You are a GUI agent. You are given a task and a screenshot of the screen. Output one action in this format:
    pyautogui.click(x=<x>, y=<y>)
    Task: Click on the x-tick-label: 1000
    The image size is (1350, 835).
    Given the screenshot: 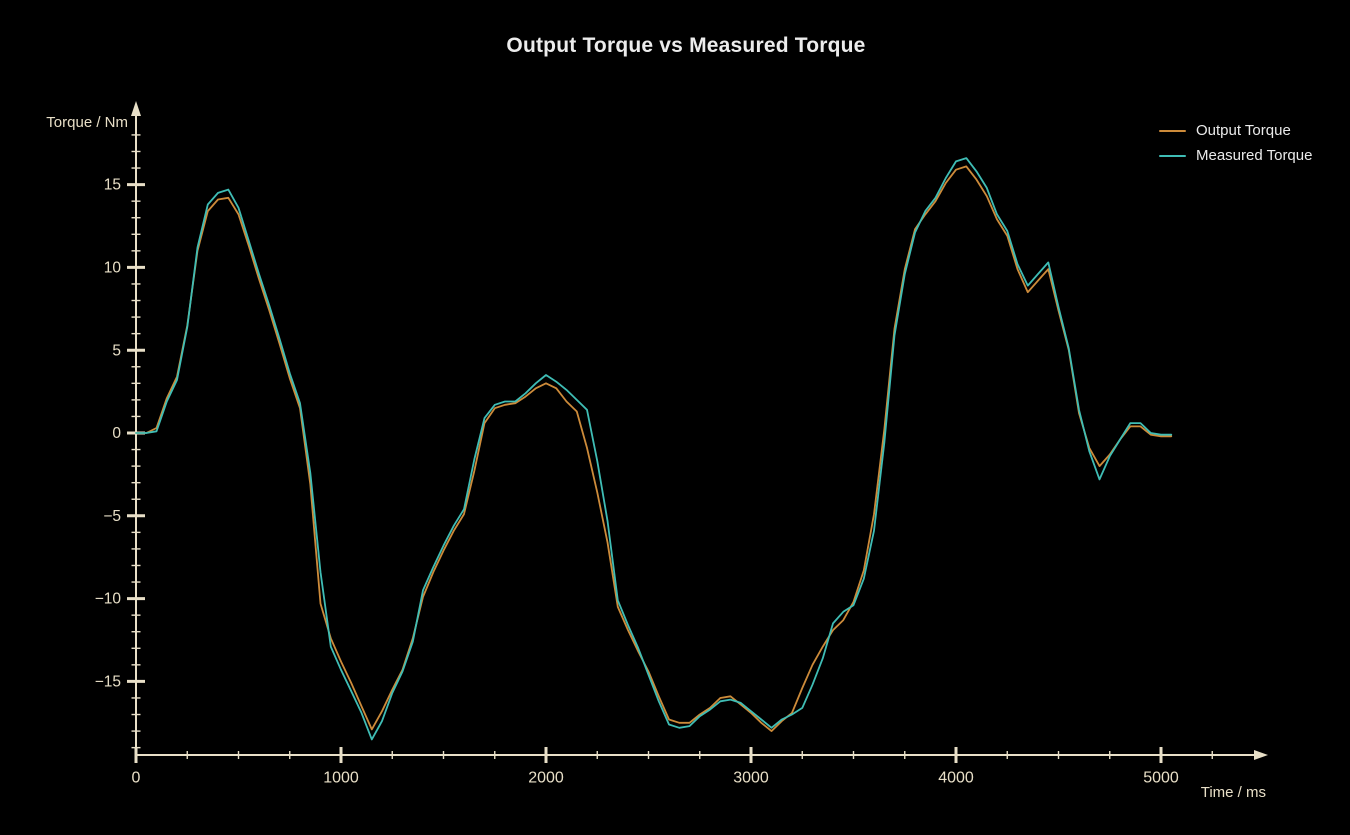 What is the action you would take?
    pyautogui.click(x=341, y=777)
    